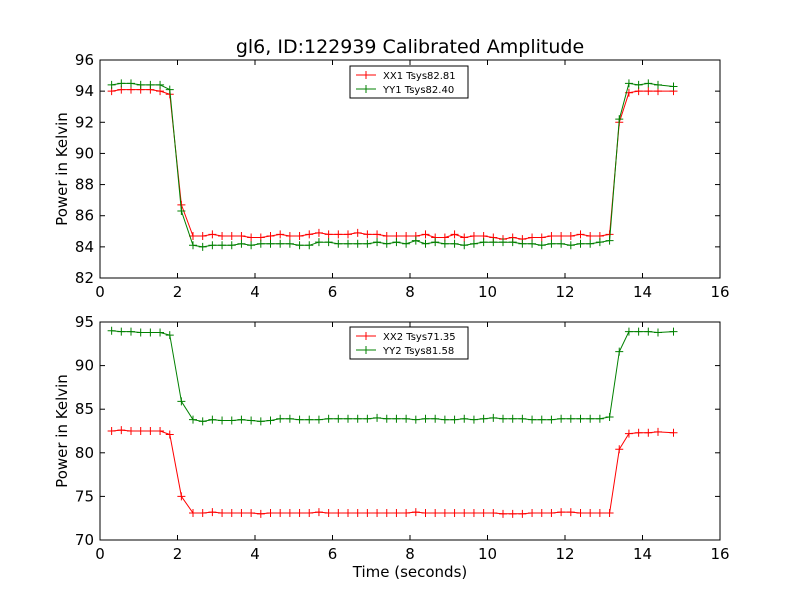 This screenshot has height=600, width=800. Describe the element at coordinates (84, 366) in the screenshot. I see `y-tick-label: 90` at that location.